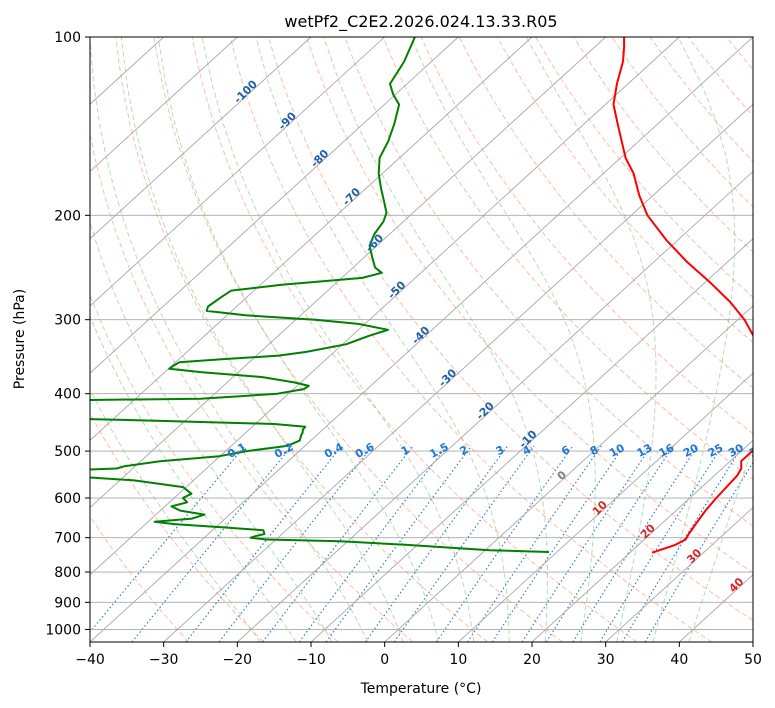 This screenshot has height=708, width=775. What do you see at coordinates (90, 660) in the screenshot?
I see `x-tick-label: −40` at bounding box center [90, 660].